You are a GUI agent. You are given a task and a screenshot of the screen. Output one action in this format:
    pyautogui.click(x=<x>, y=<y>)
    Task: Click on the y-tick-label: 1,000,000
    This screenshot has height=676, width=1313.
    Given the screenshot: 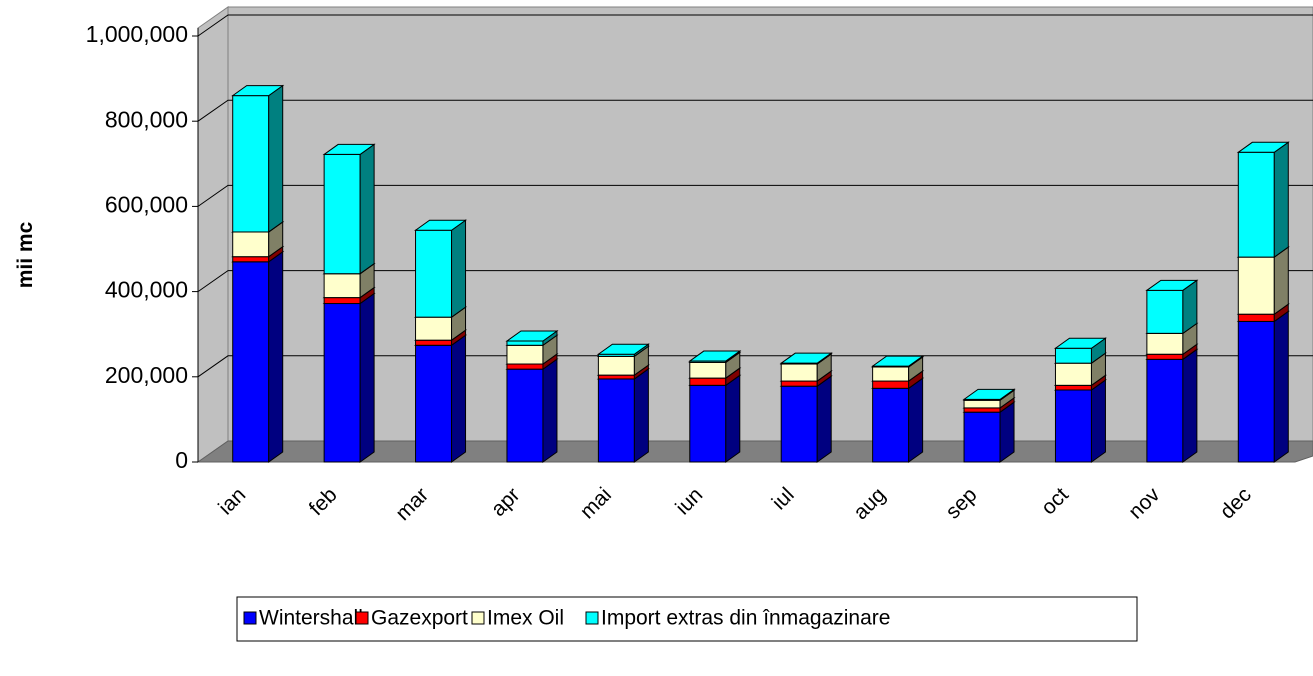 What is the action you would take?
    pyautogui.click(x=137, y=34)
    